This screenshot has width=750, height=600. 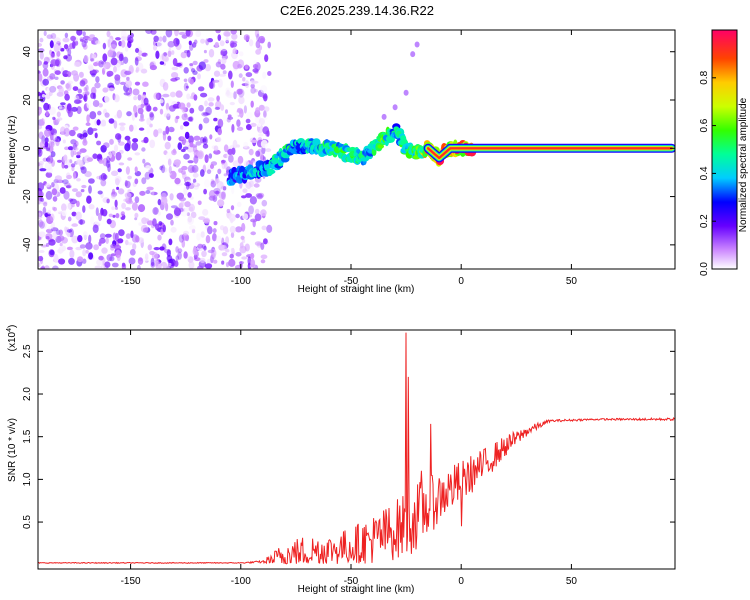 I want to click on snr-scale-close: ), so click(x=12, y=326).